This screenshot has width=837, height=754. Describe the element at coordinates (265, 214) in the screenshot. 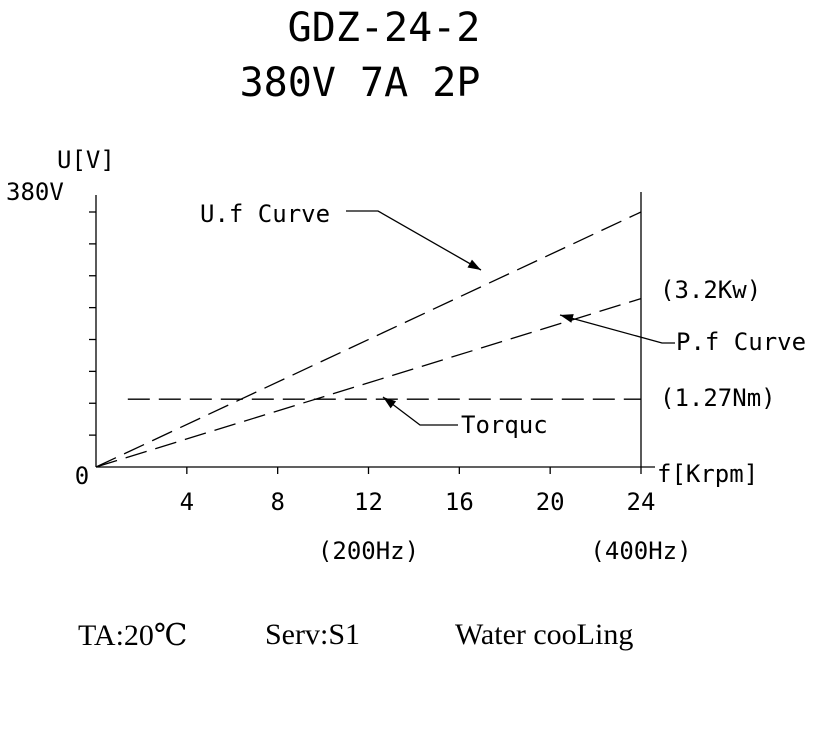

I see `series-name-uf: U.f Curve` at that location.